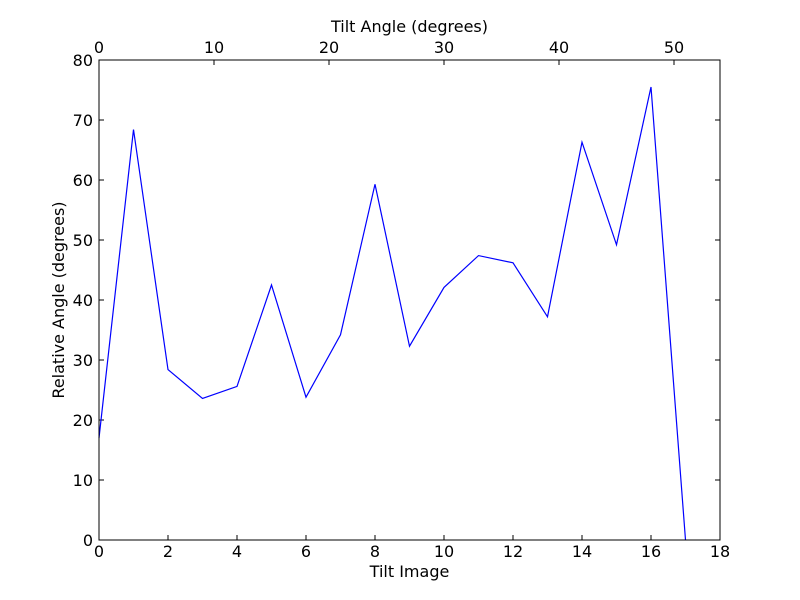 This screenshot has height=600, width=800. I want to click on x-tick-label: 6, so click(306, 551).